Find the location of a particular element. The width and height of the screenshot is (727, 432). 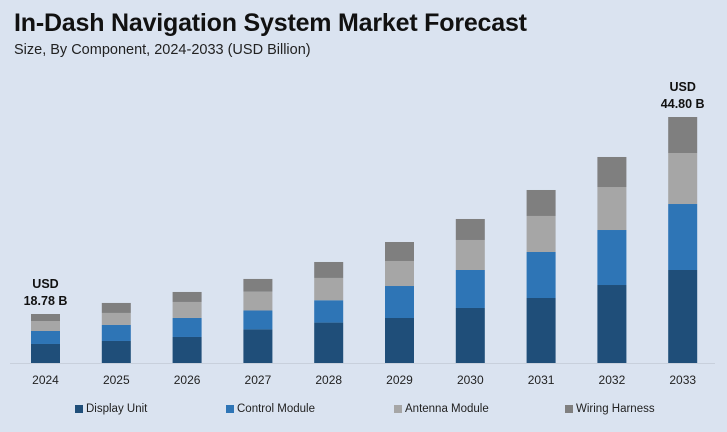

bar-segment-2031-control-module is located at coordinates (541, 274).